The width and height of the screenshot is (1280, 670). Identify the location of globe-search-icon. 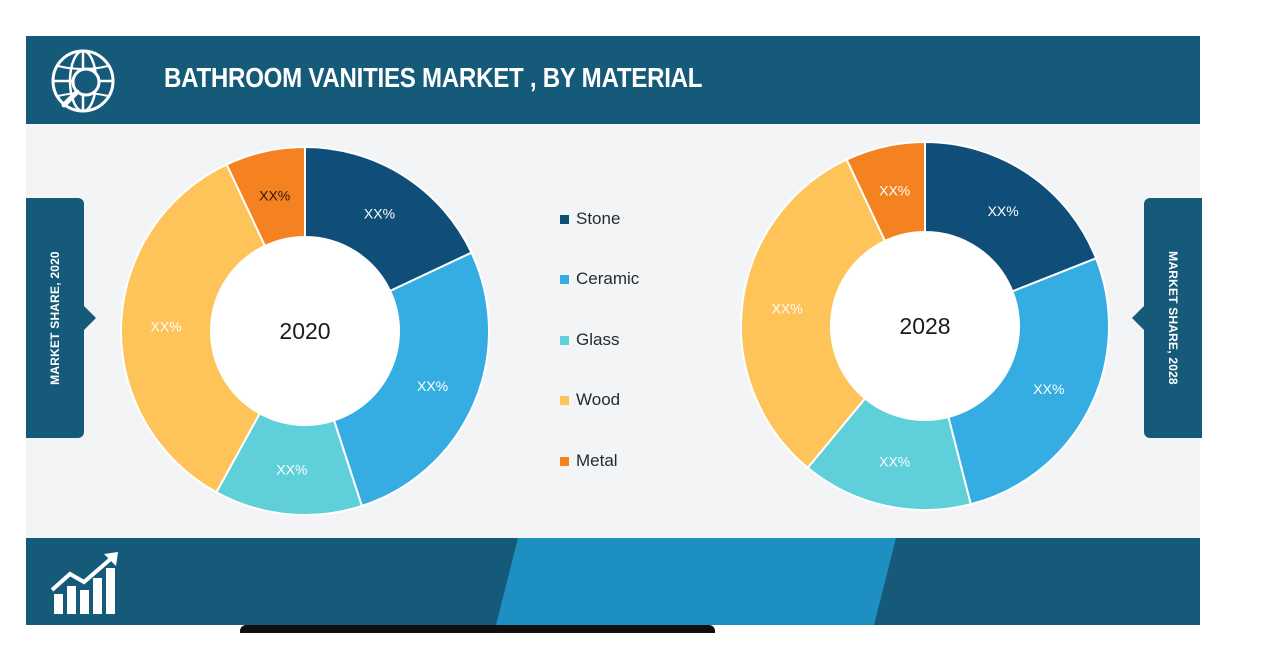
(83, 81).